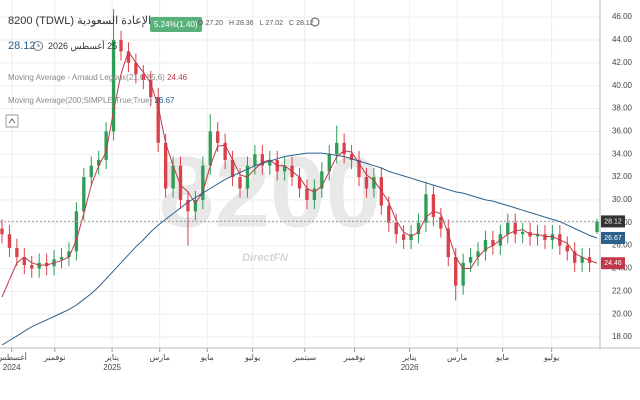  What do you see at coordinates (83, 46) in the screenshot?
I see `last-date: 25 أغسطس 2026` at bounding box center [83, 46].